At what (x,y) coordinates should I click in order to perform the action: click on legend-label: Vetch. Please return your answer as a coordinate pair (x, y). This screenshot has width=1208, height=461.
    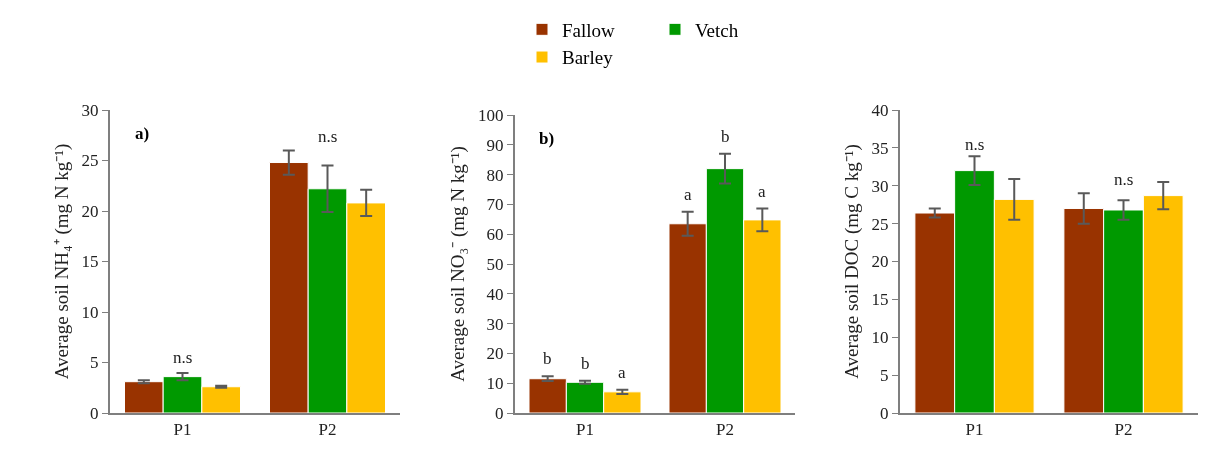
    Looking at the image, I should click on (717, 30).